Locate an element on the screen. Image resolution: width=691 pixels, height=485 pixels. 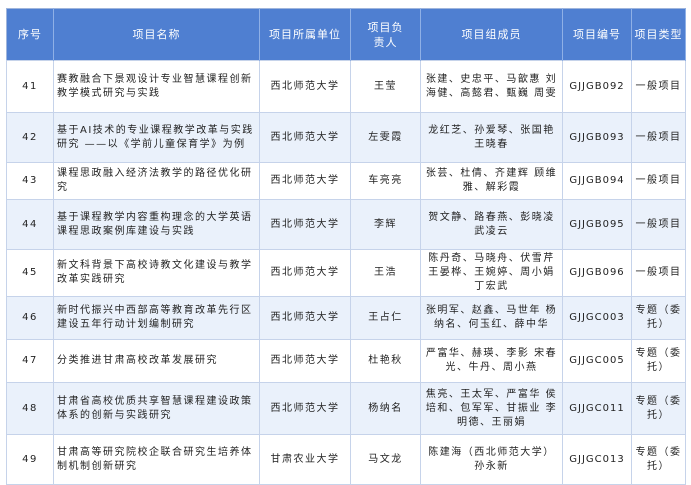
cell-no: 44 is located at coordinates (30, 224).